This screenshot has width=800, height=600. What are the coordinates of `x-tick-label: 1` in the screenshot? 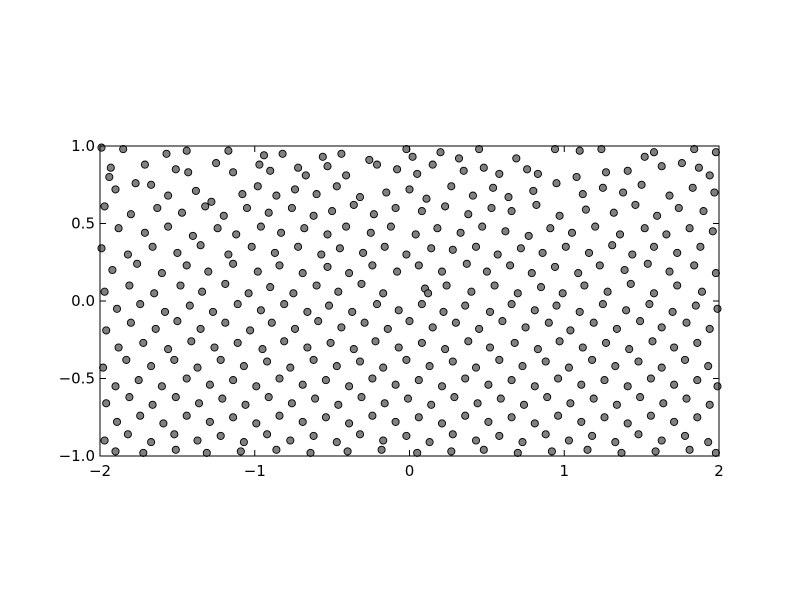 It's located at (564, 471).